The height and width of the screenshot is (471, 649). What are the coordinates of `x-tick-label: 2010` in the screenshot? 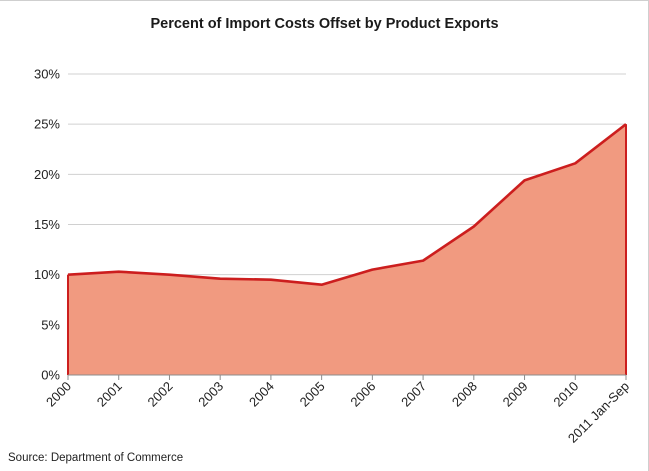 It's located at (565, 394).